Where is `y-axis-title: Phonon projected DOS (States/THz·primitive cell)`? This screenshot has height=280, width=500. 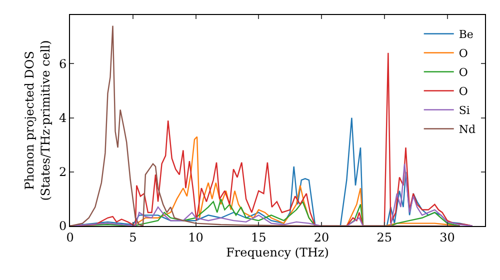 y-axis-title: Phonon projected DOS (States/THz·primitive cell) is located at coordinates (37, 120).